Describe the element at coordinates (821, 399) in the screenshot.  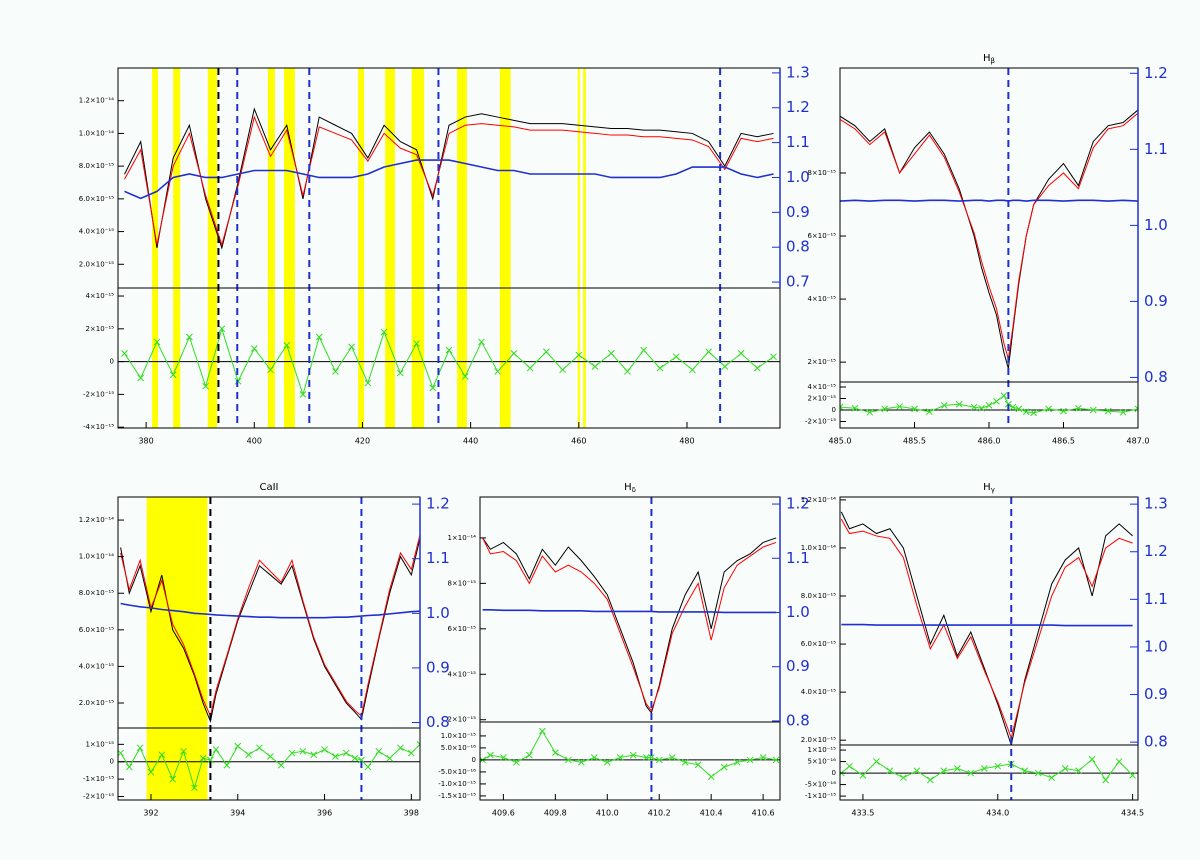
I see `residual-y-tick-label: 2×10⁻¹⁵` at that location.